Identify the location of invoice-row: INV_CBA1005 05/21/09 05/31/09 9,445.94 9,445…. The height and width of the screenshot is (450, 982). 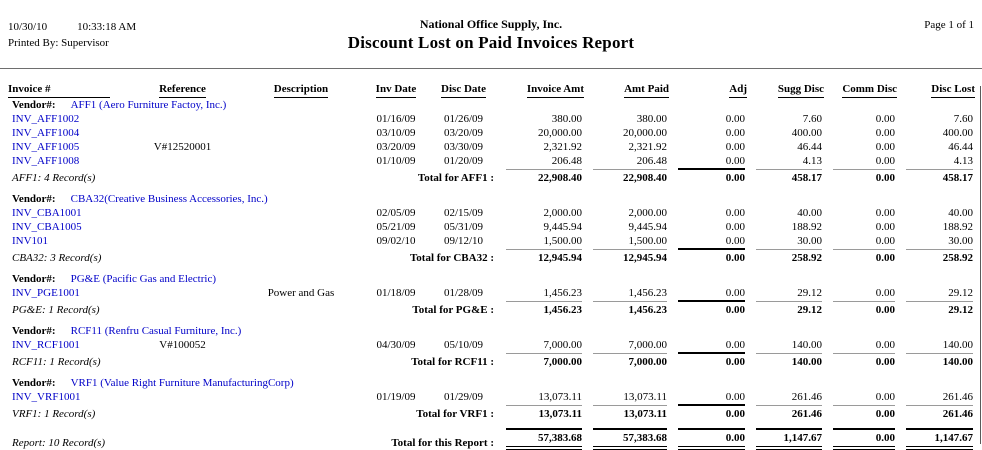
(491, 227).